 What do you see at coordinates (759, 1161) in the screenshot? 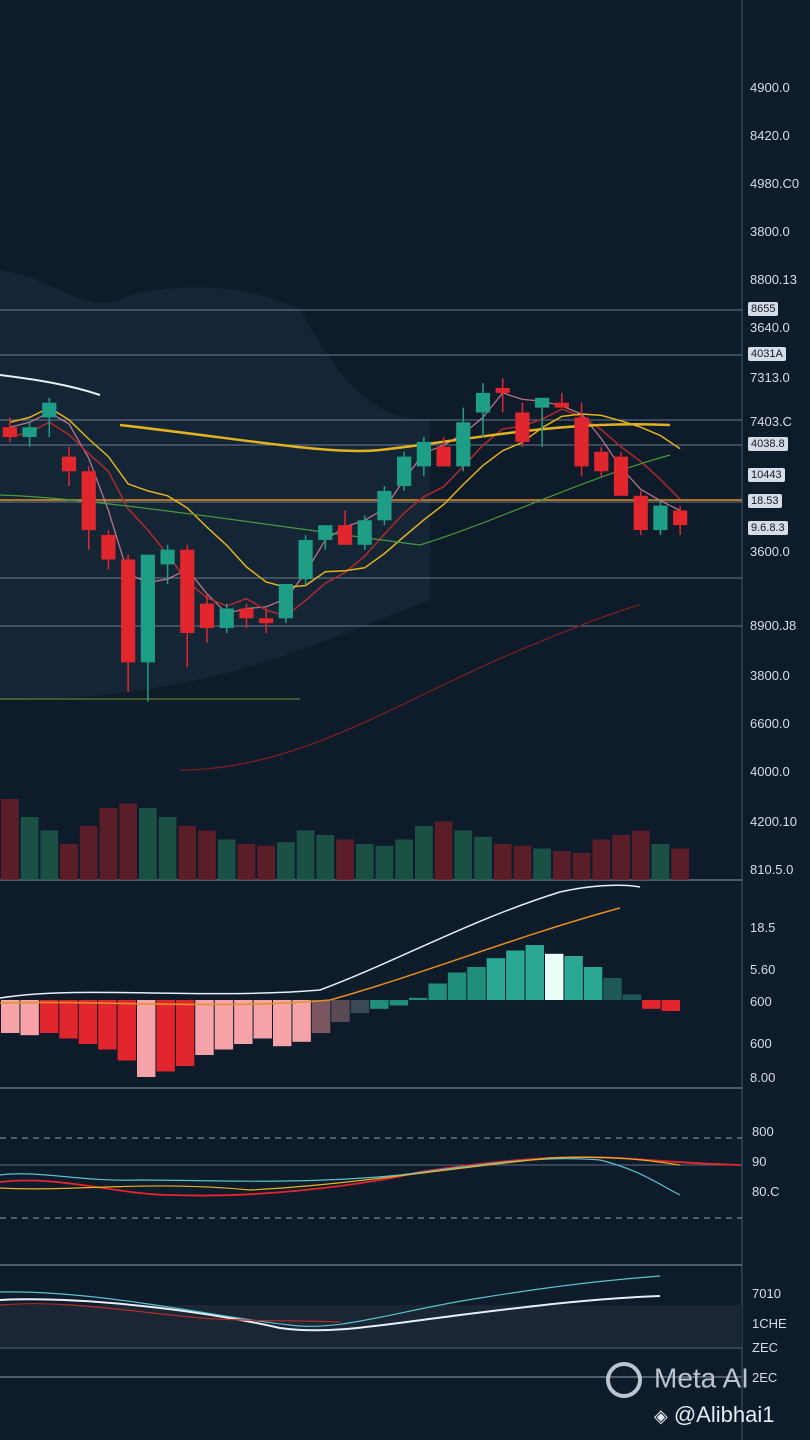
I see `rsi-tick-label-1: 90` at bounding box center [759, 1161].